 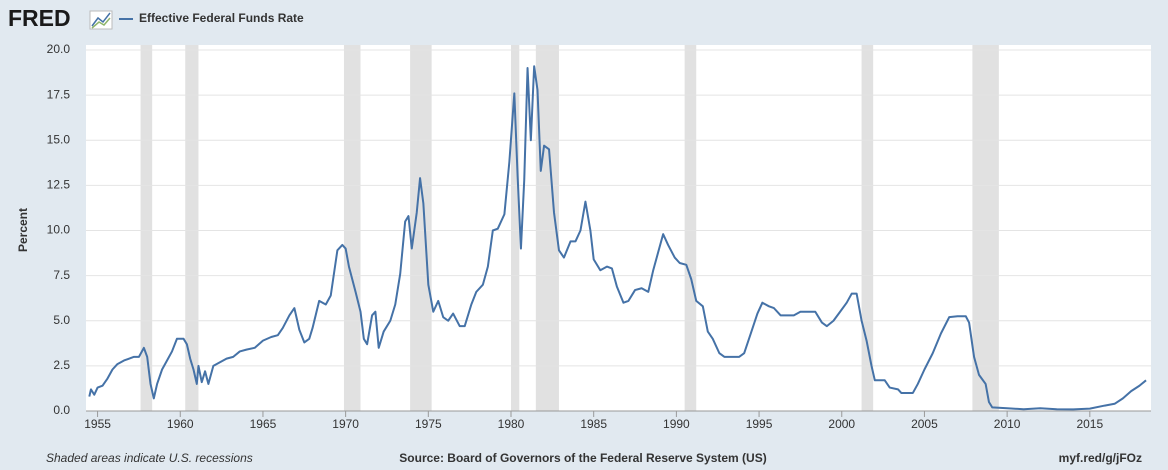 I want to click on y-tick-label: 0.0, so click(x=61, y=410).